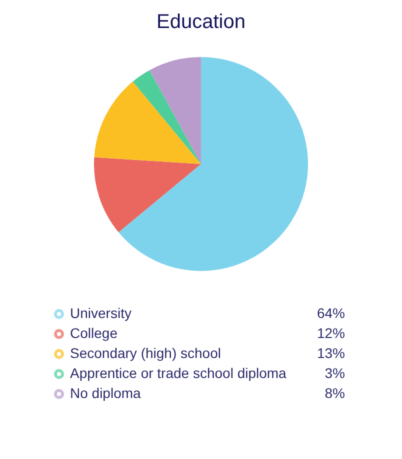 This screenshot has height=459, width=402. I want to click on data-label: 12%, so click(330, 333).